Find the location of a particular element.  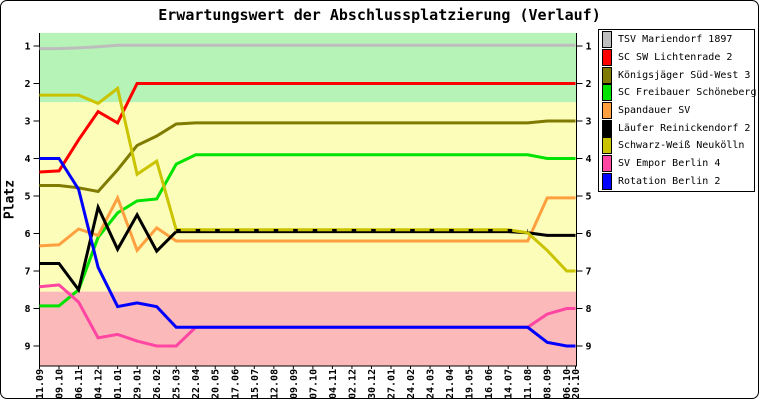

y-tick-label-left: 2 is located at coordinates (27, 84).